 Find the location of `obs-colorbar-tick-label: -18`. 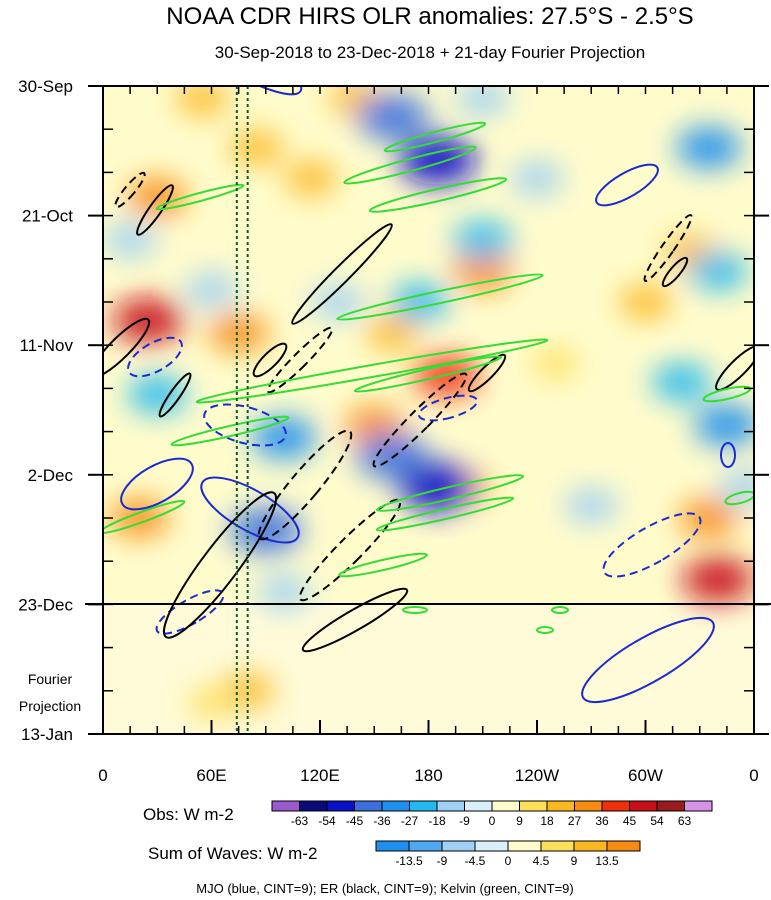

obs-colorbar-tick-label: -18 is located at coordinates (437, 821).